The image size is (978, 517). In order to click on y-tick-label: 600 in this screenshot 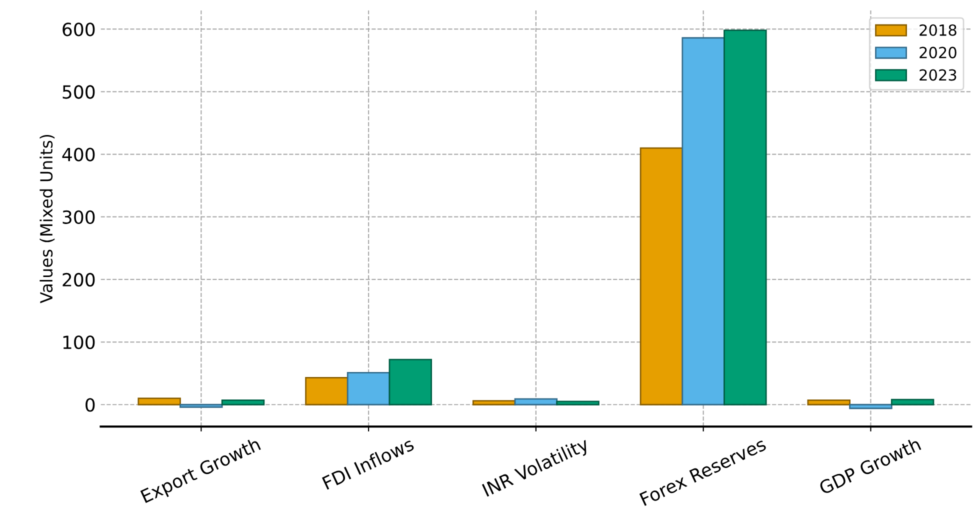, I will do `click(78, 29)`.